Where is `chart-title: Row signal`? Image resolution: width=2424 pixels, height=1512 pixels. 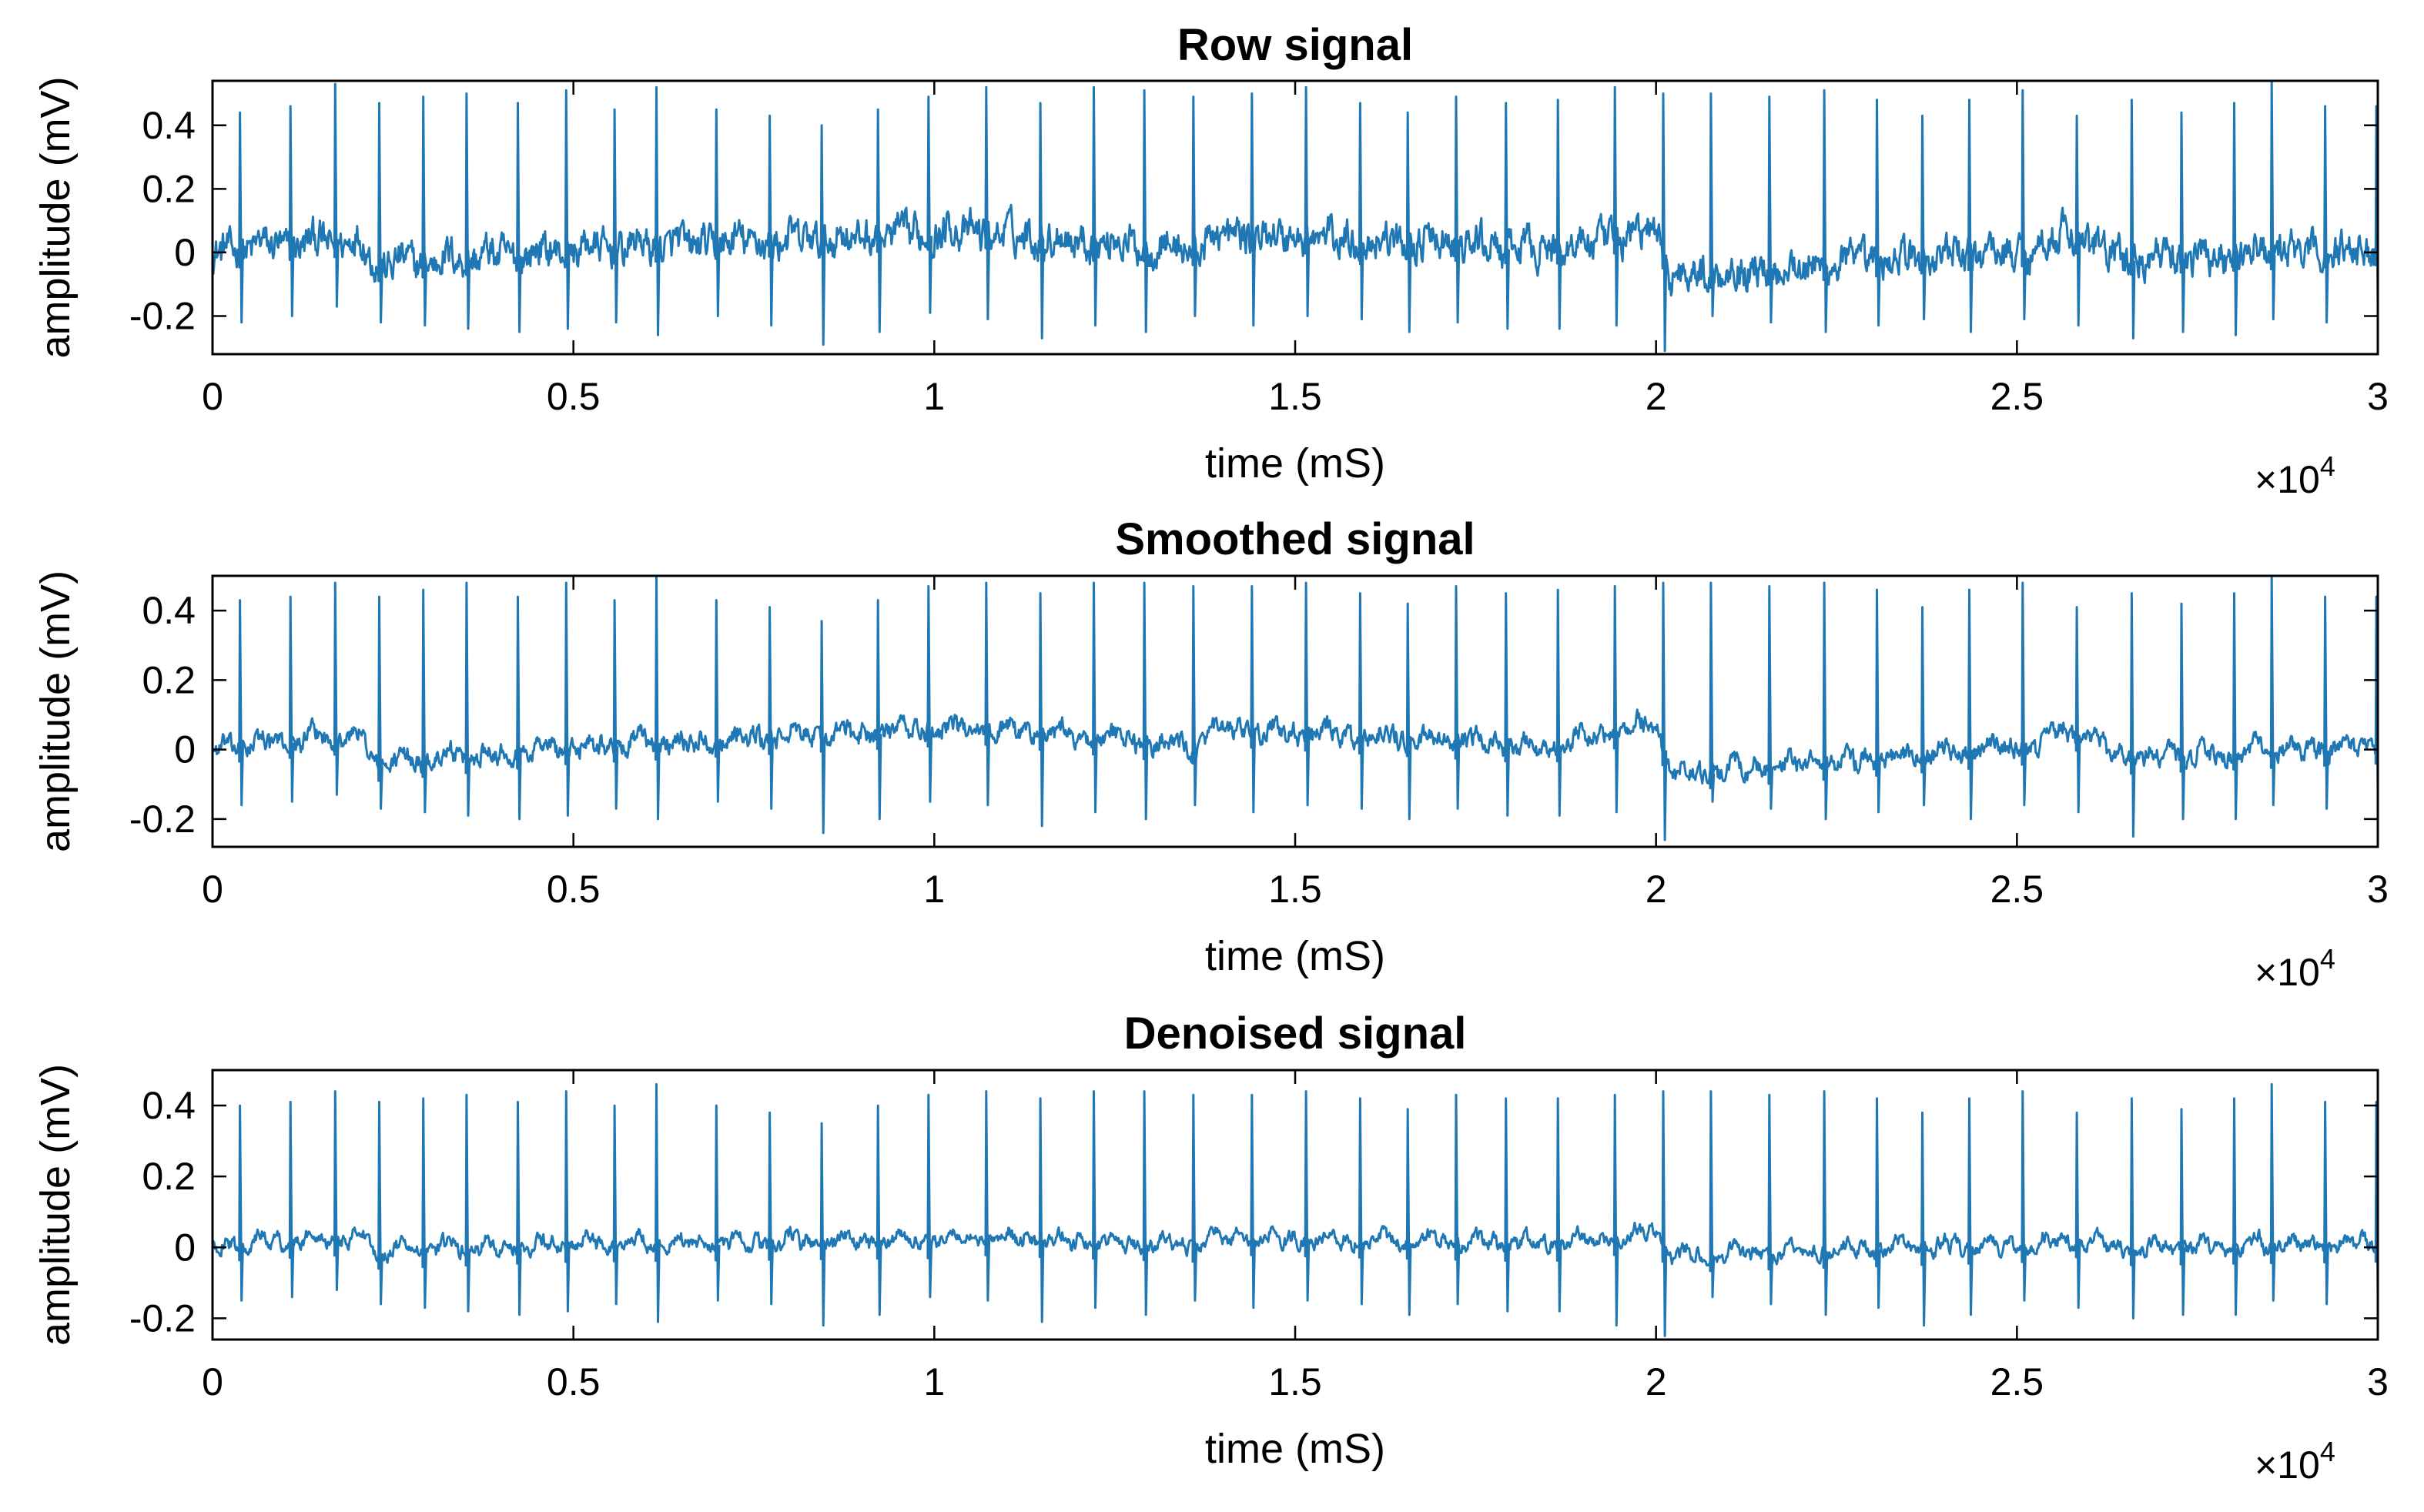 chart-title: Row signal is located at coordinates (1295, 45).